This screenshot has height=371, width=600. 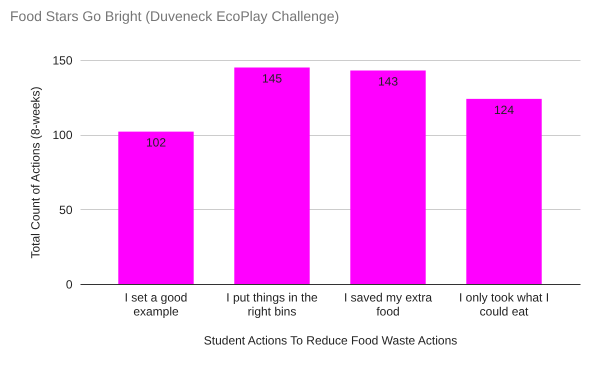 I want to click on y-tick-label: 150, so click(x=62, y=61).